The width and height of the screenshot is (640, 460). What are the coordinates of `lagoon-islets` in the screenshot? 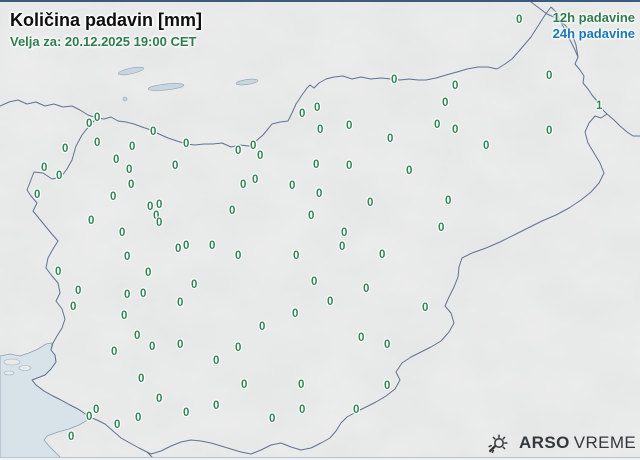 It's located at (17, 367).